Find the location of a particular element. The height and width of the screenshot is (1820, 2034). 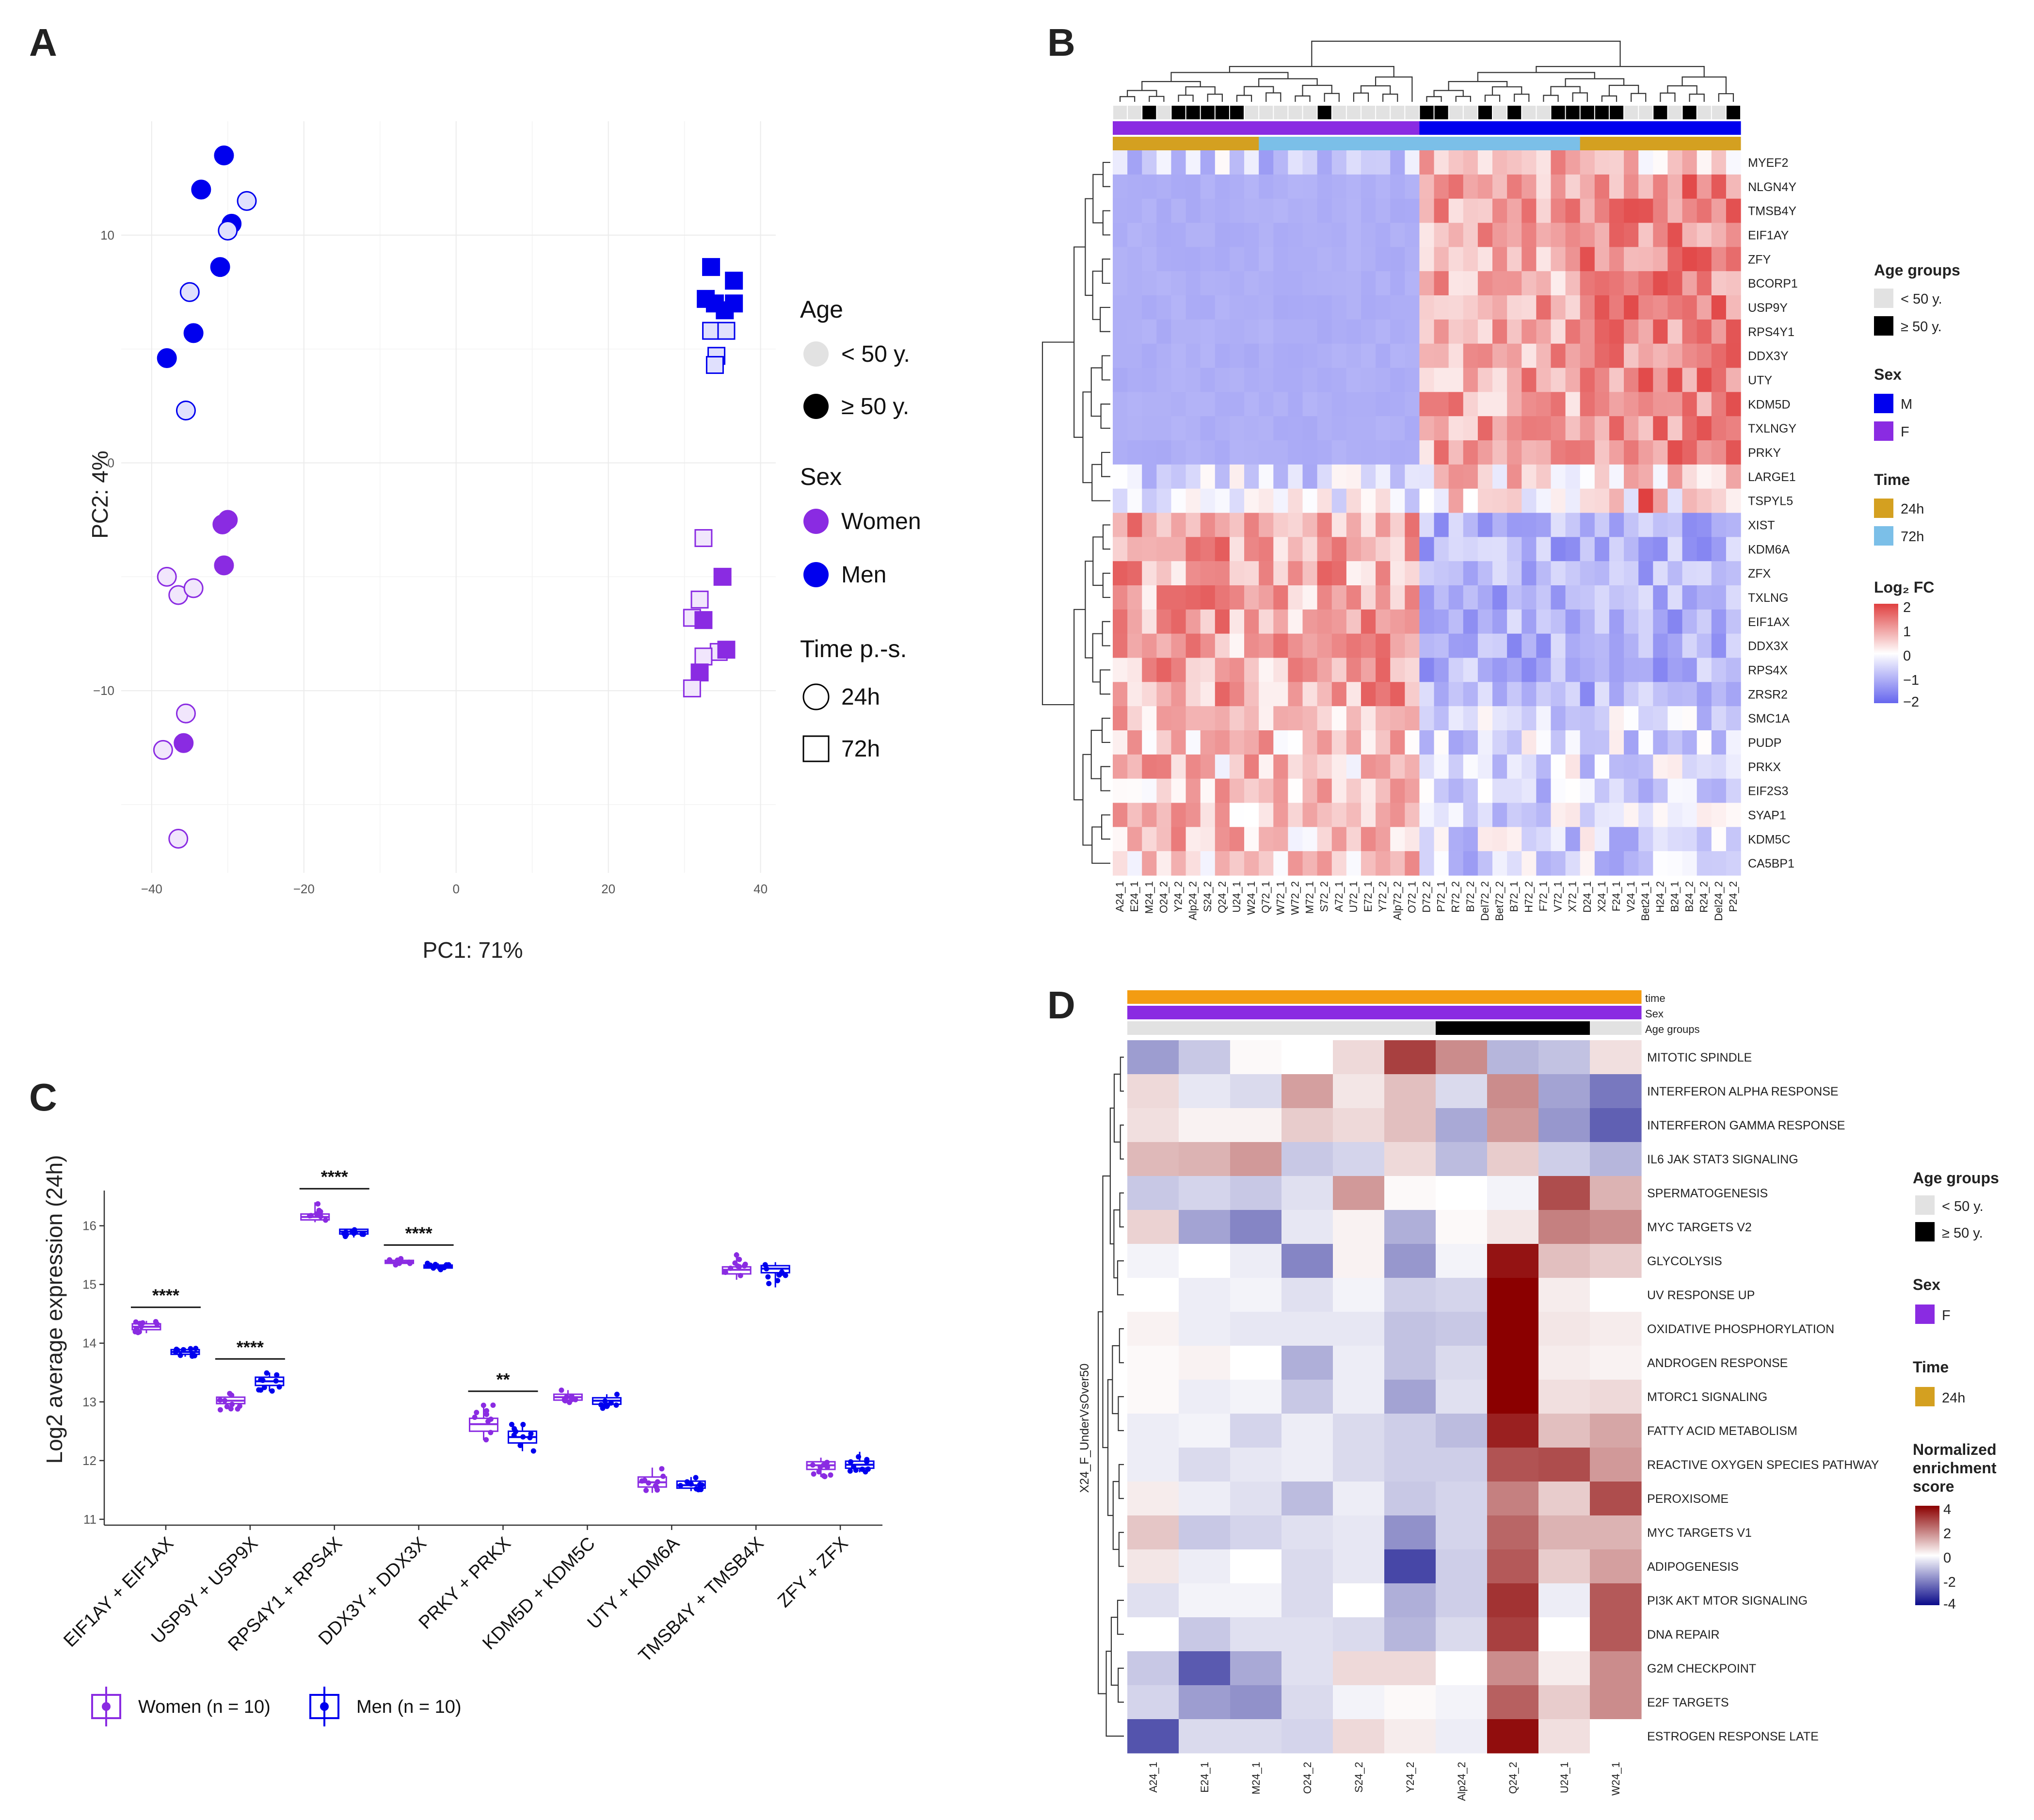

heatmap-d-row-label: E2F TARGETS is located at coordinates (1688, 1702).